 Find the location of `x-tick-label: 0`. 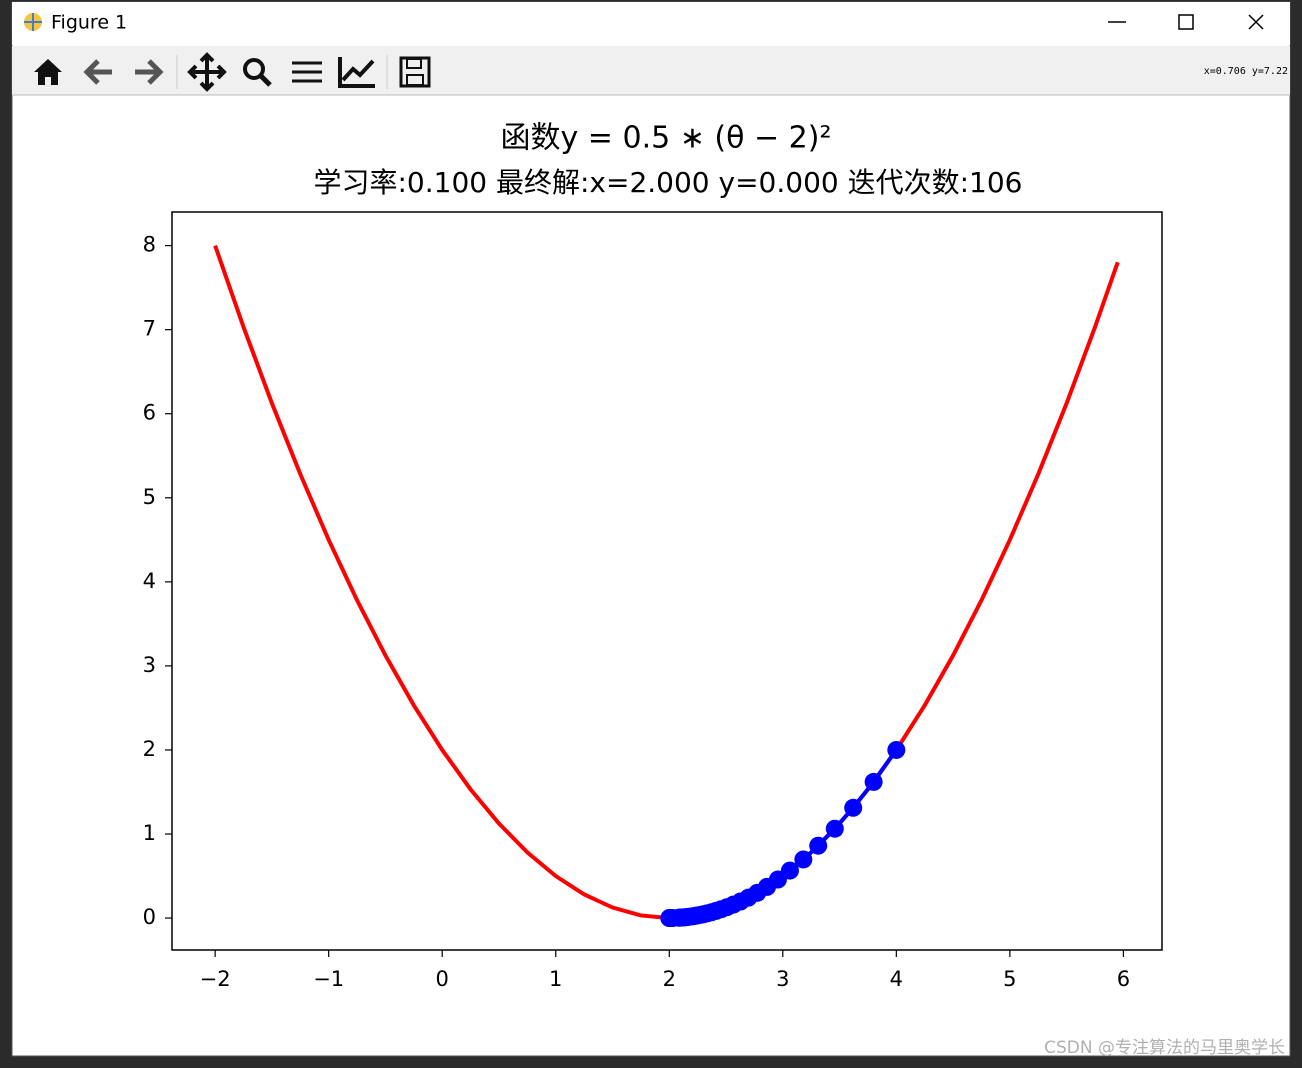

x-tick-label: 0 is located at coordinates (442, 979).